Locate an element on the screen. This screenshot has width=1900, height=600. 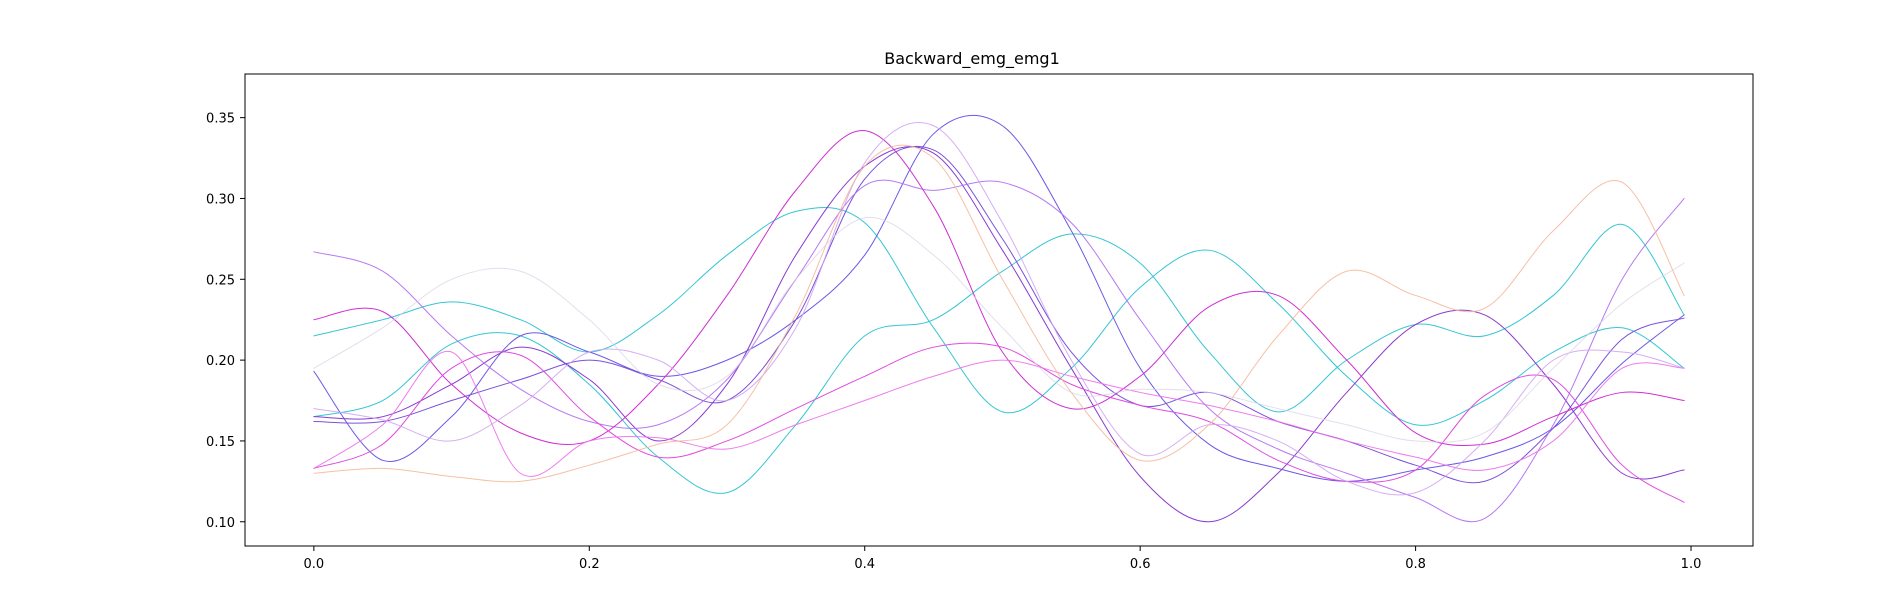
chart-title: Backward_emg_emg1 is located at coordinates (972, 59).